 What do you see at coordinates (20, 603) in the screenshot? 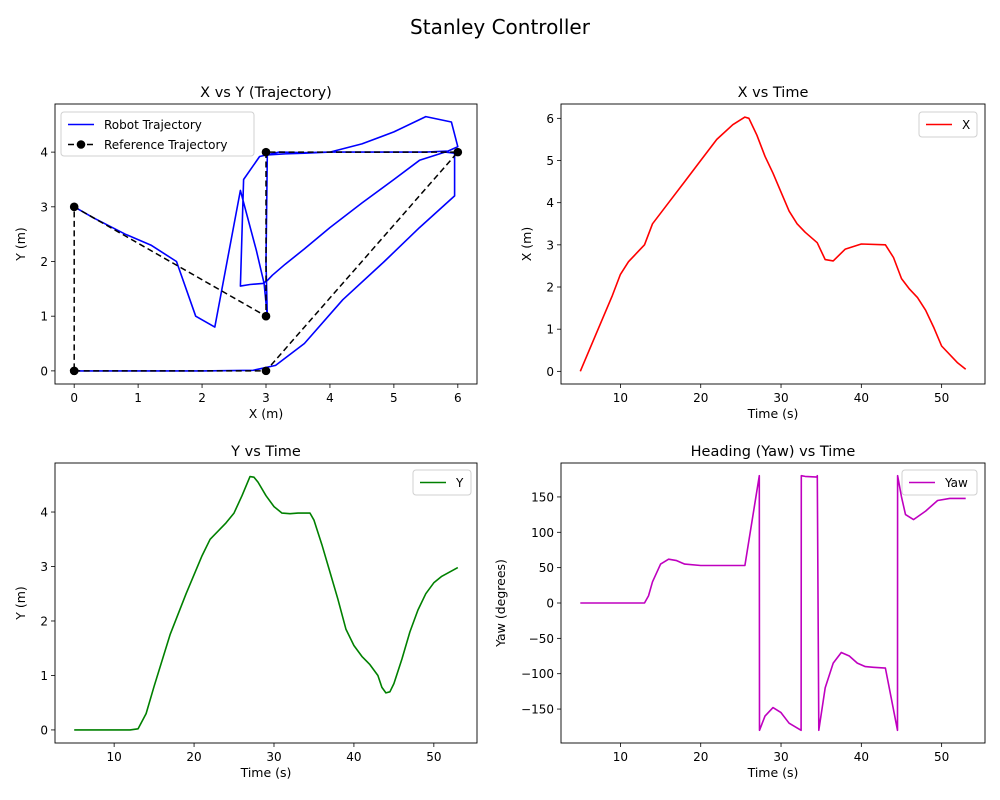
I see `y_time-ylabel: Y (m)` at bounding box center [20, 603].